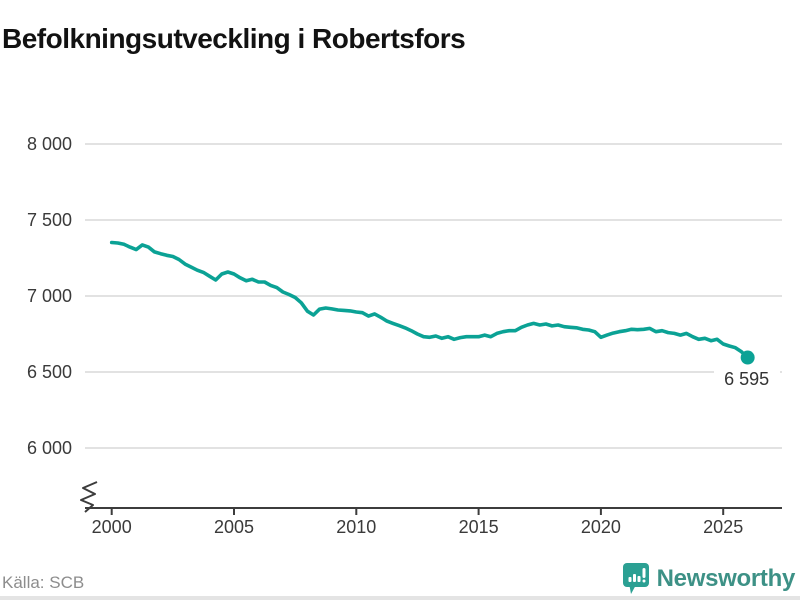  Describe the element at coordinates (49, 220) in the screenshot. I see `y-tick-label: 7 500` at that location.